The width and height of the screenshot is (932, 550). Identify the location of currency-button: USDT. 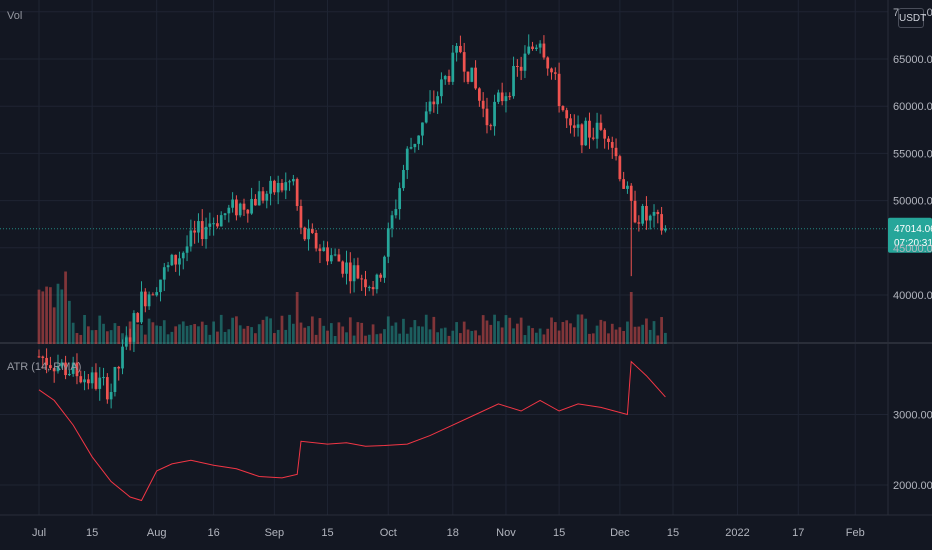
(912, 18).